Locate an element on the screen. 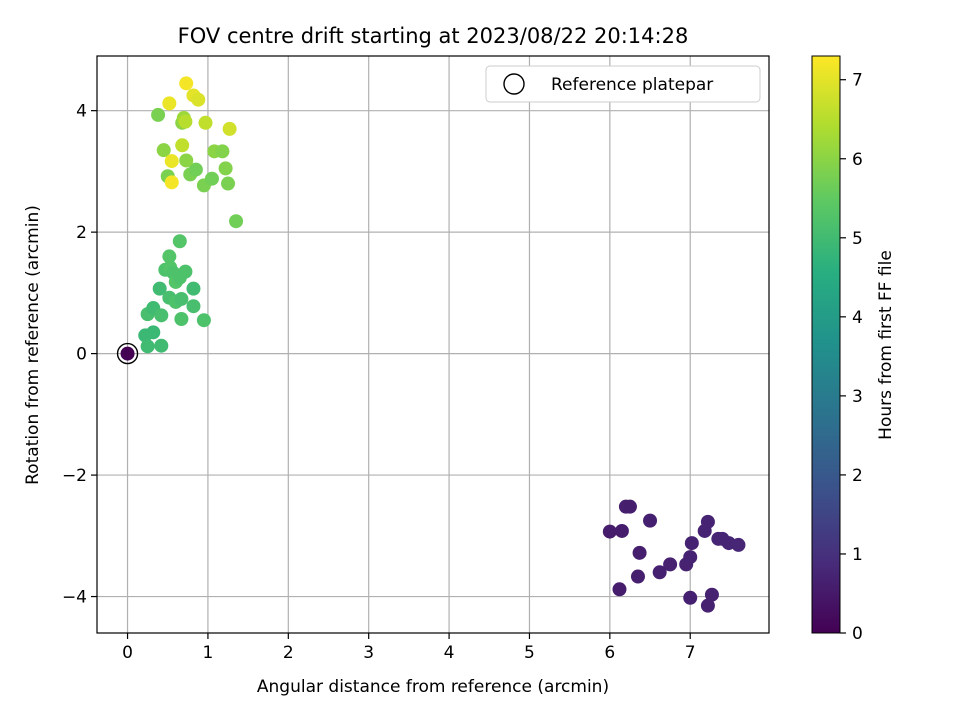 Image resolution: width=960 pixels, height=725 pixels. x-tick-label: 4 is located at coordinates (449, 653).